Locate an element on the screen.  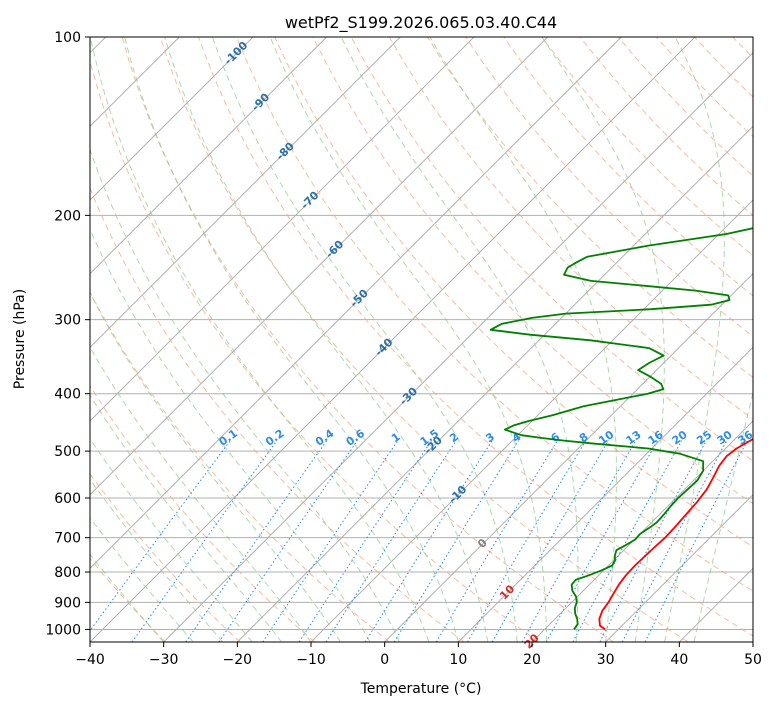
y-tick-label: 300 is located at coordinates (67, 321).